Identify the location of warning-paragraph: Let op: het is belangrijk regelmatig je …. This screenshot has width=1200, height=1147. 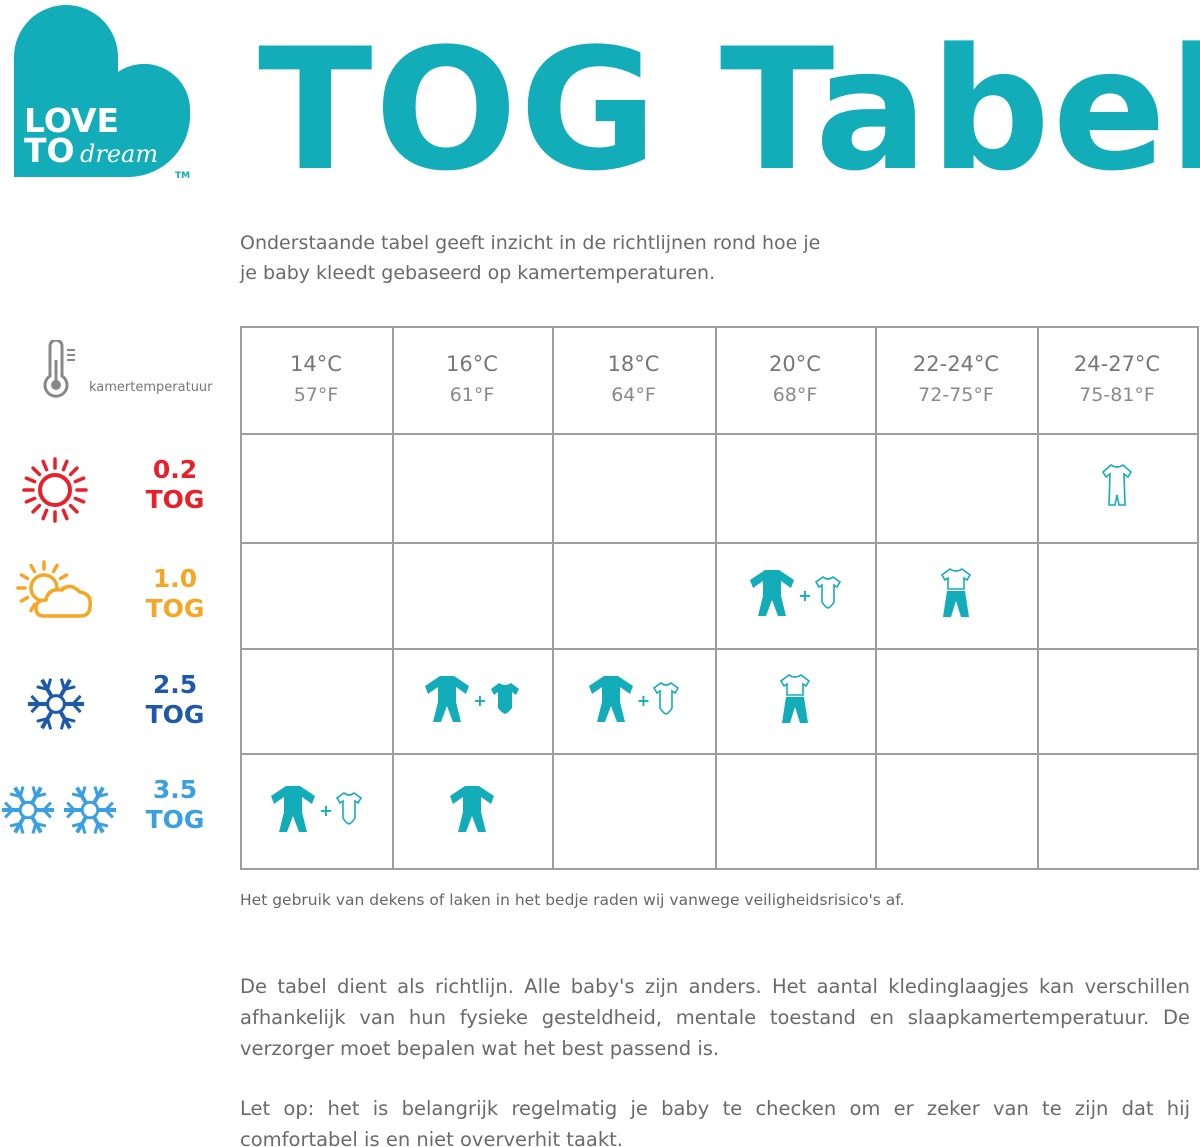
(715, 1122).